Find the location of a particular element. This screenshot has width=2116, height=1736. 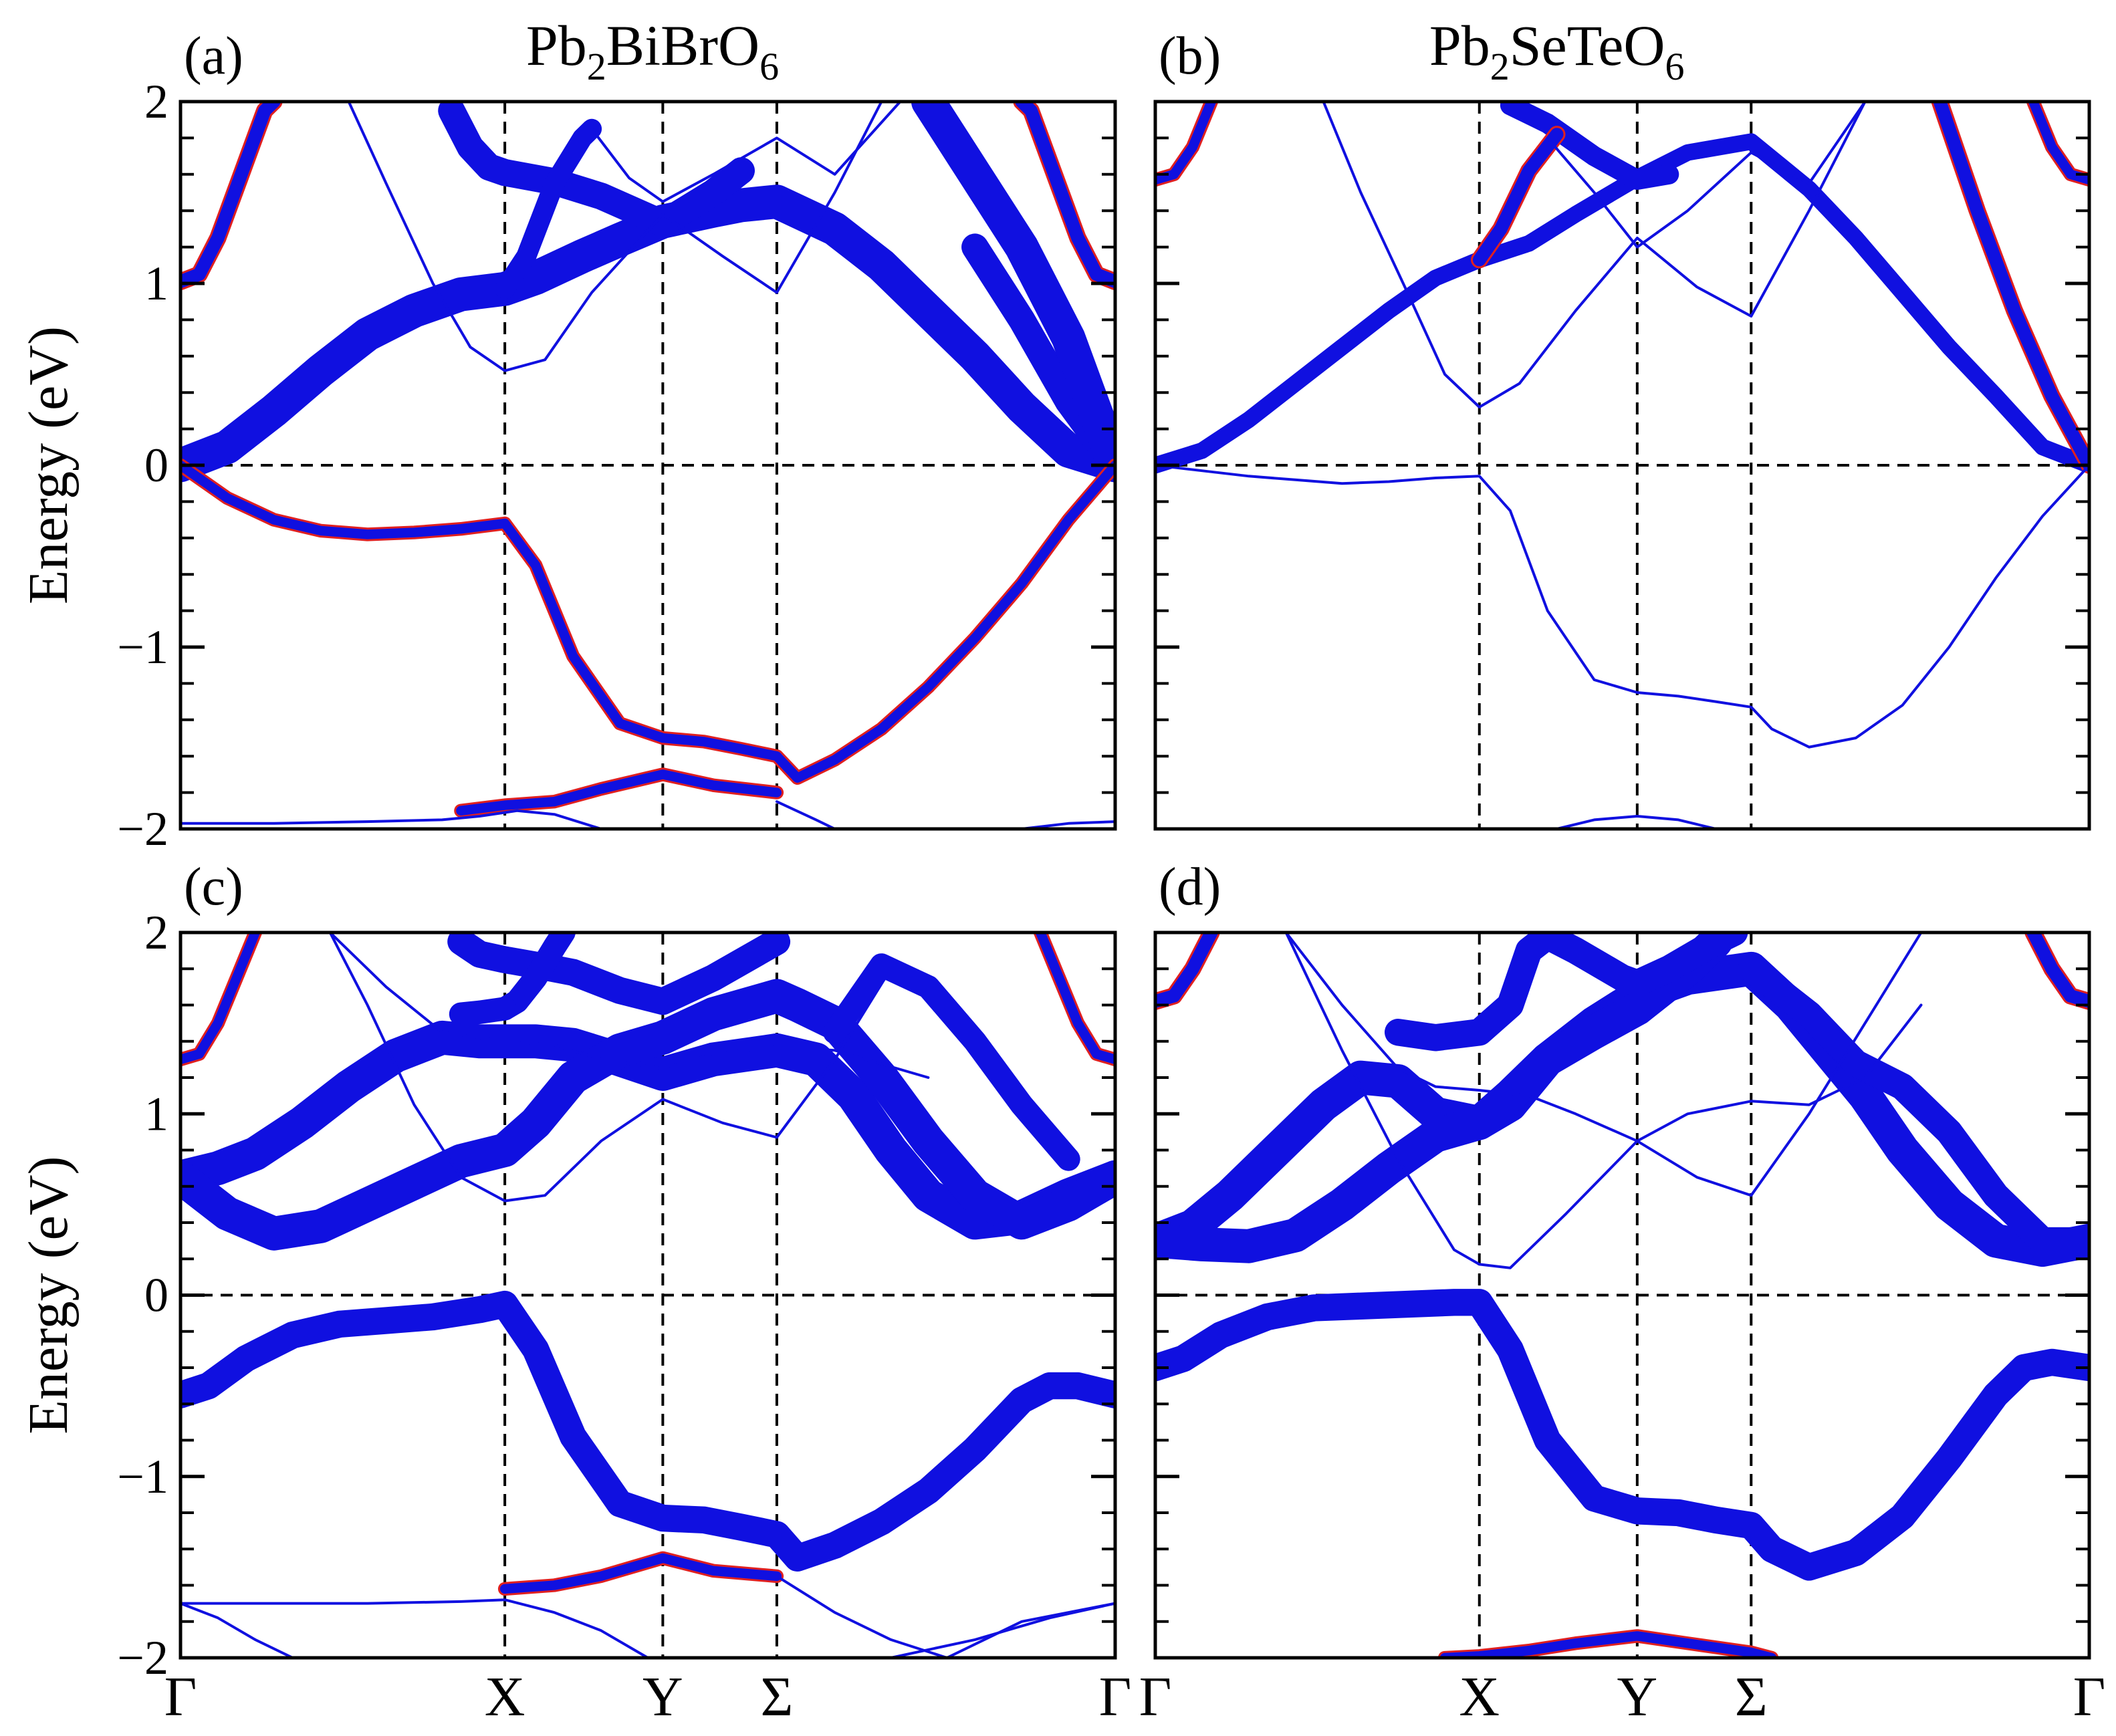

panel-label: (a) is located at coordinates (213, 56).